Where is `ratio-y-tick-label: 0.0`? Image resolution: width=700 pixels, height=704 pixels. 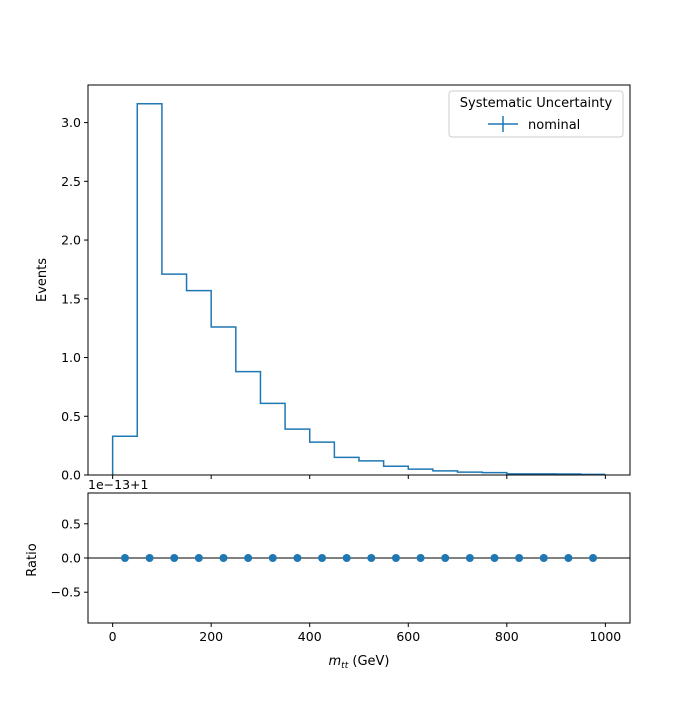
ratio-y-tick-label: 0.0 is located at coordinates (71, 558).